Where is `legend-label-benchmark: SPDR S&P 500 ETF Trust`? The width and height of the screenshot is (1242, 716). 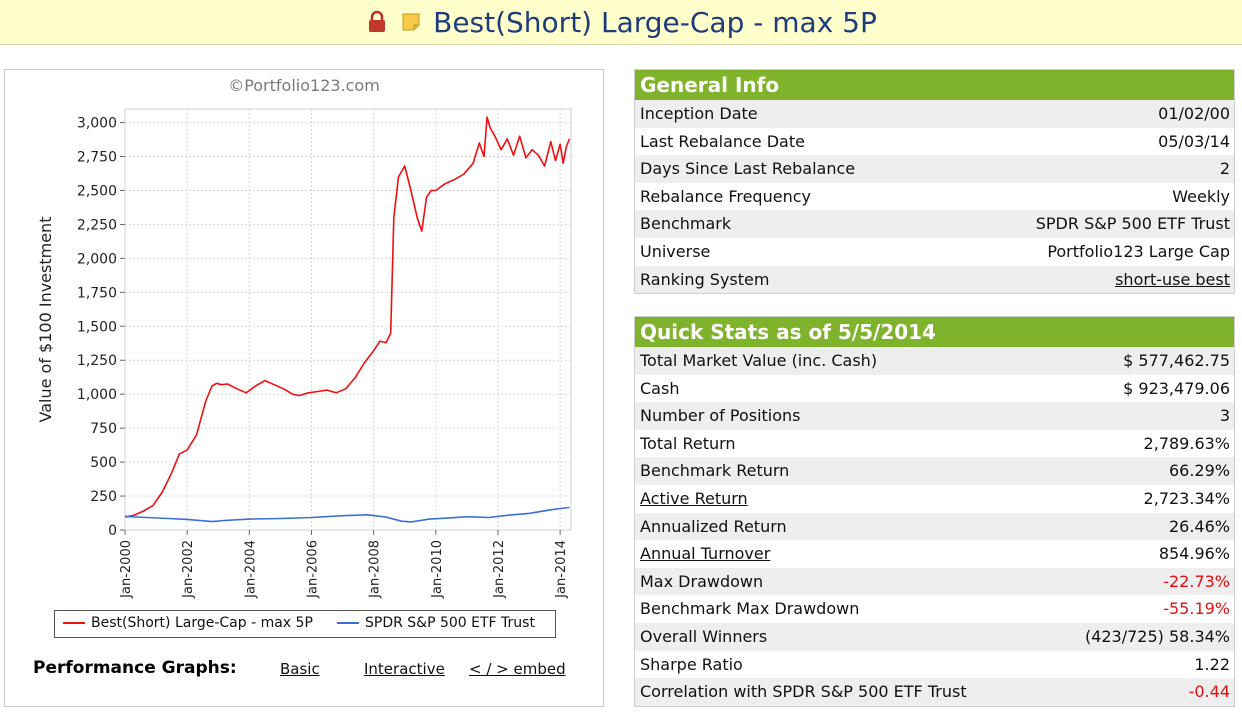
legend-label-benchmark: SPDR S&P 500 ETF Trust is located at coordinates (450, 623).